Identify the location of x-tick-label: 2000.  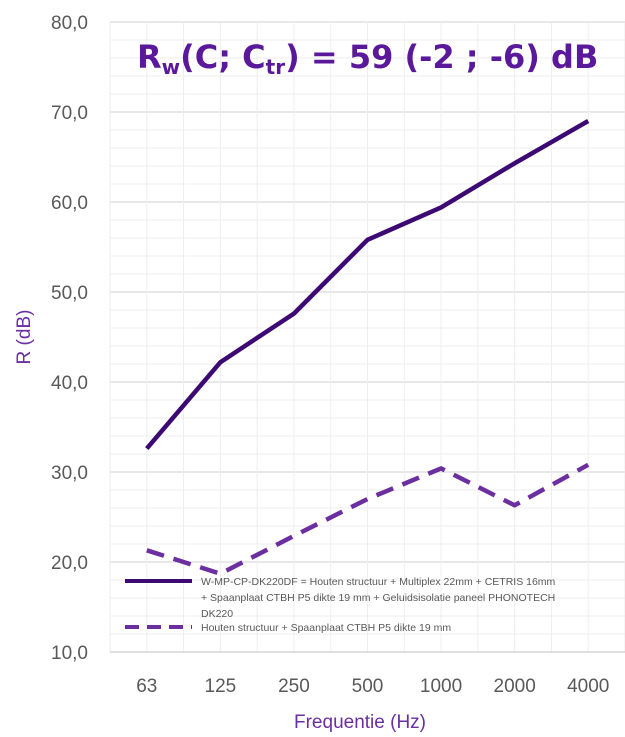
(515, 686).